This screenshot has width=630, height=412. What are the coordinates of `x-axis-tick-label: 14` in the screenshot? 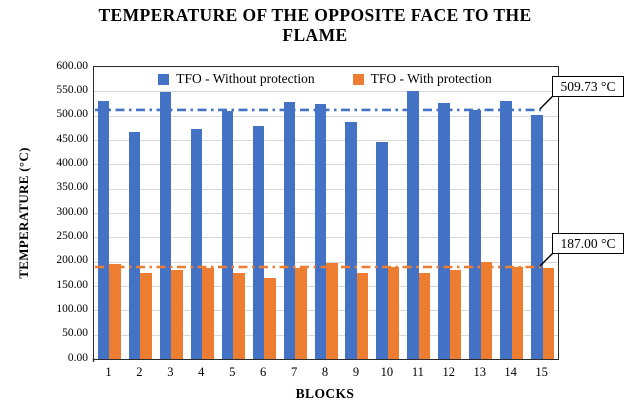 It's located at (510, 372).